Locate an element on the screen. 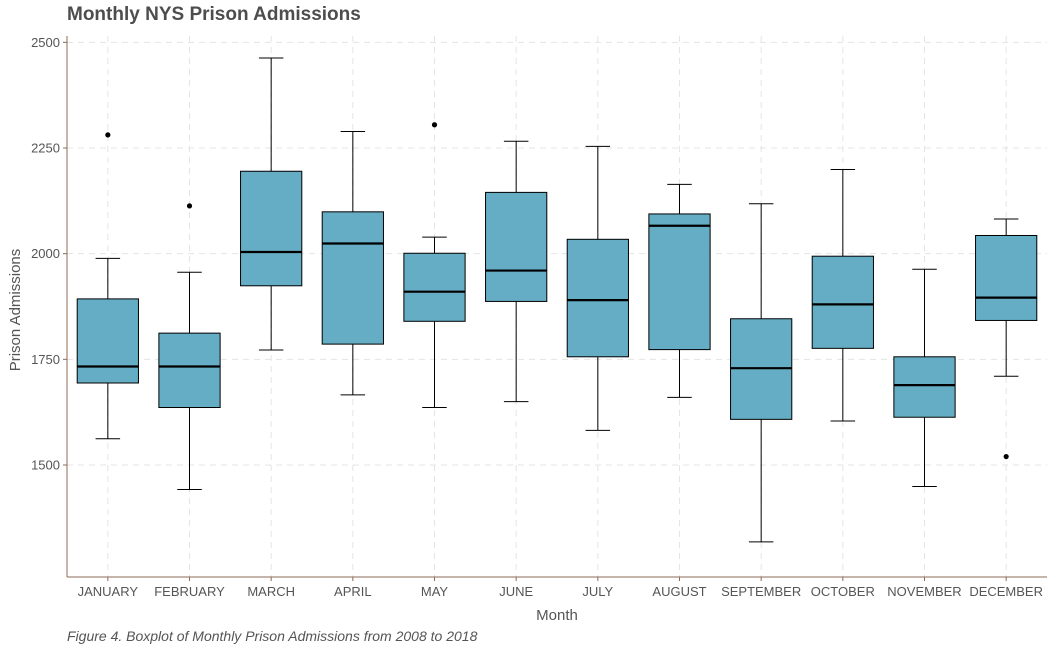 Image resolution: width=1056 pixels, height=652 pixels. y-tick-label: 1500 is located at coordinates (45, 464).